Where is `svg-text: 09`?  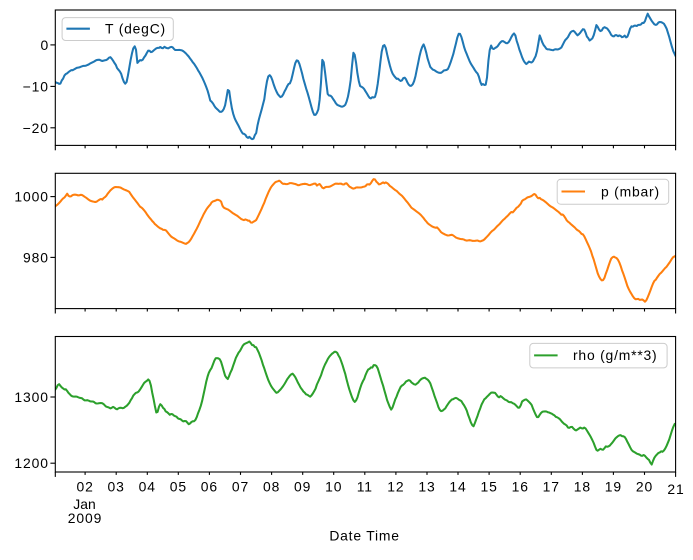 svg-text: 09 is located at coordinates (302, 487).